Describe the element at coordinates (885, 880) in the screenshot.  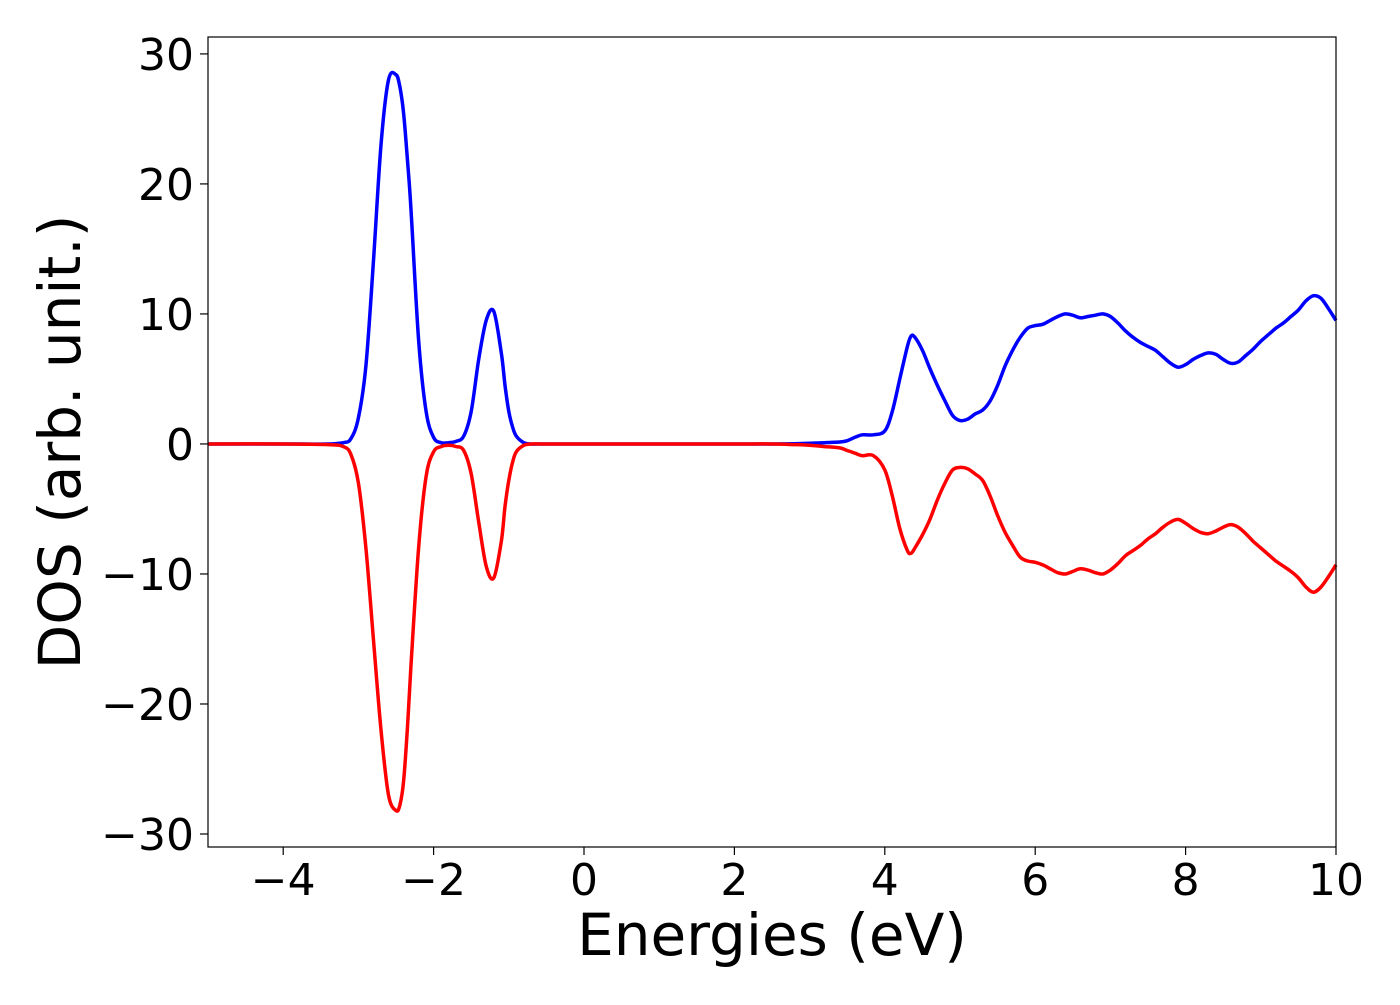
I see `x-tick-label: 4` at that location.